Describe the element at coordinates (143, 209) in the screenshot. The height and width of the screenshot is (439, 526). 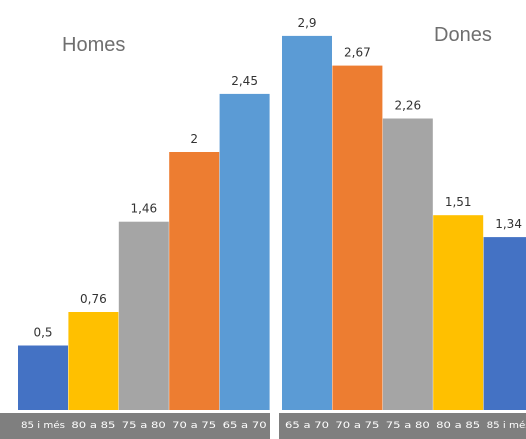
I see `value-label-homes-2: 1,46` at that location.